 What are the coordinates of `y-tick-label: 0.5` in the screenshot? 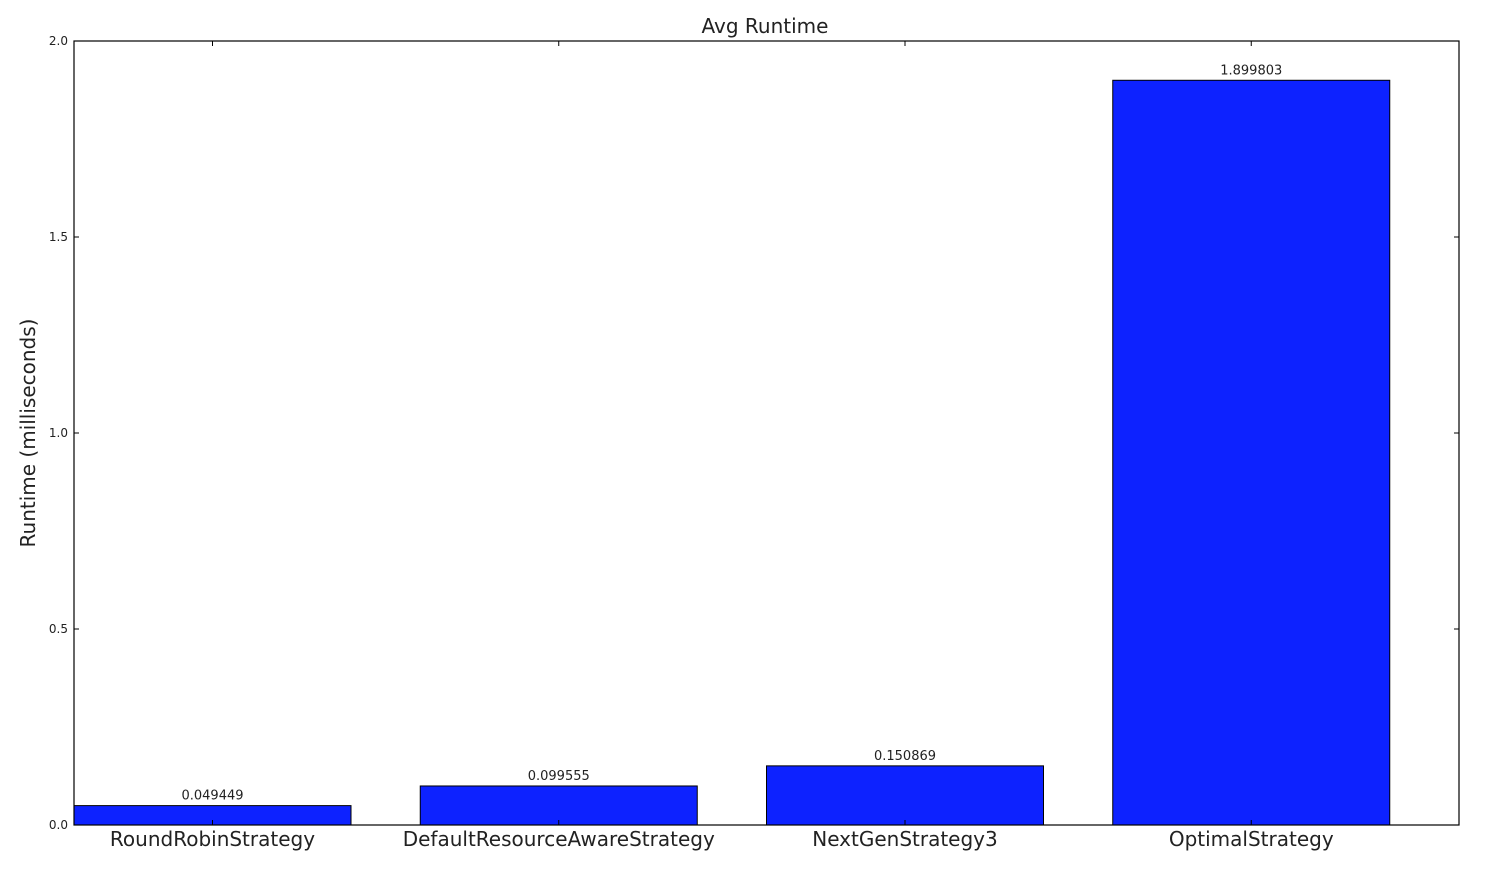 It's located at (58, 629).